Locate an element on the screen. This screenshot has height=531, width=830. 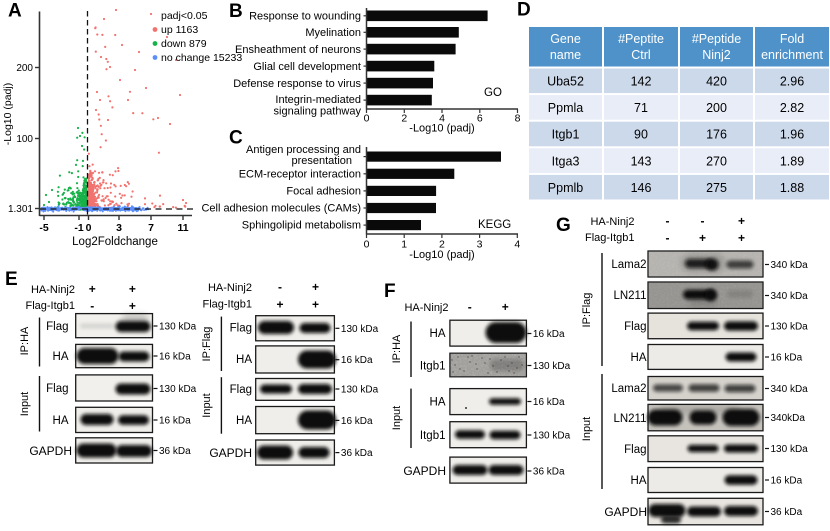
svg-text: 2.96 is located at coordinates (792, 82).